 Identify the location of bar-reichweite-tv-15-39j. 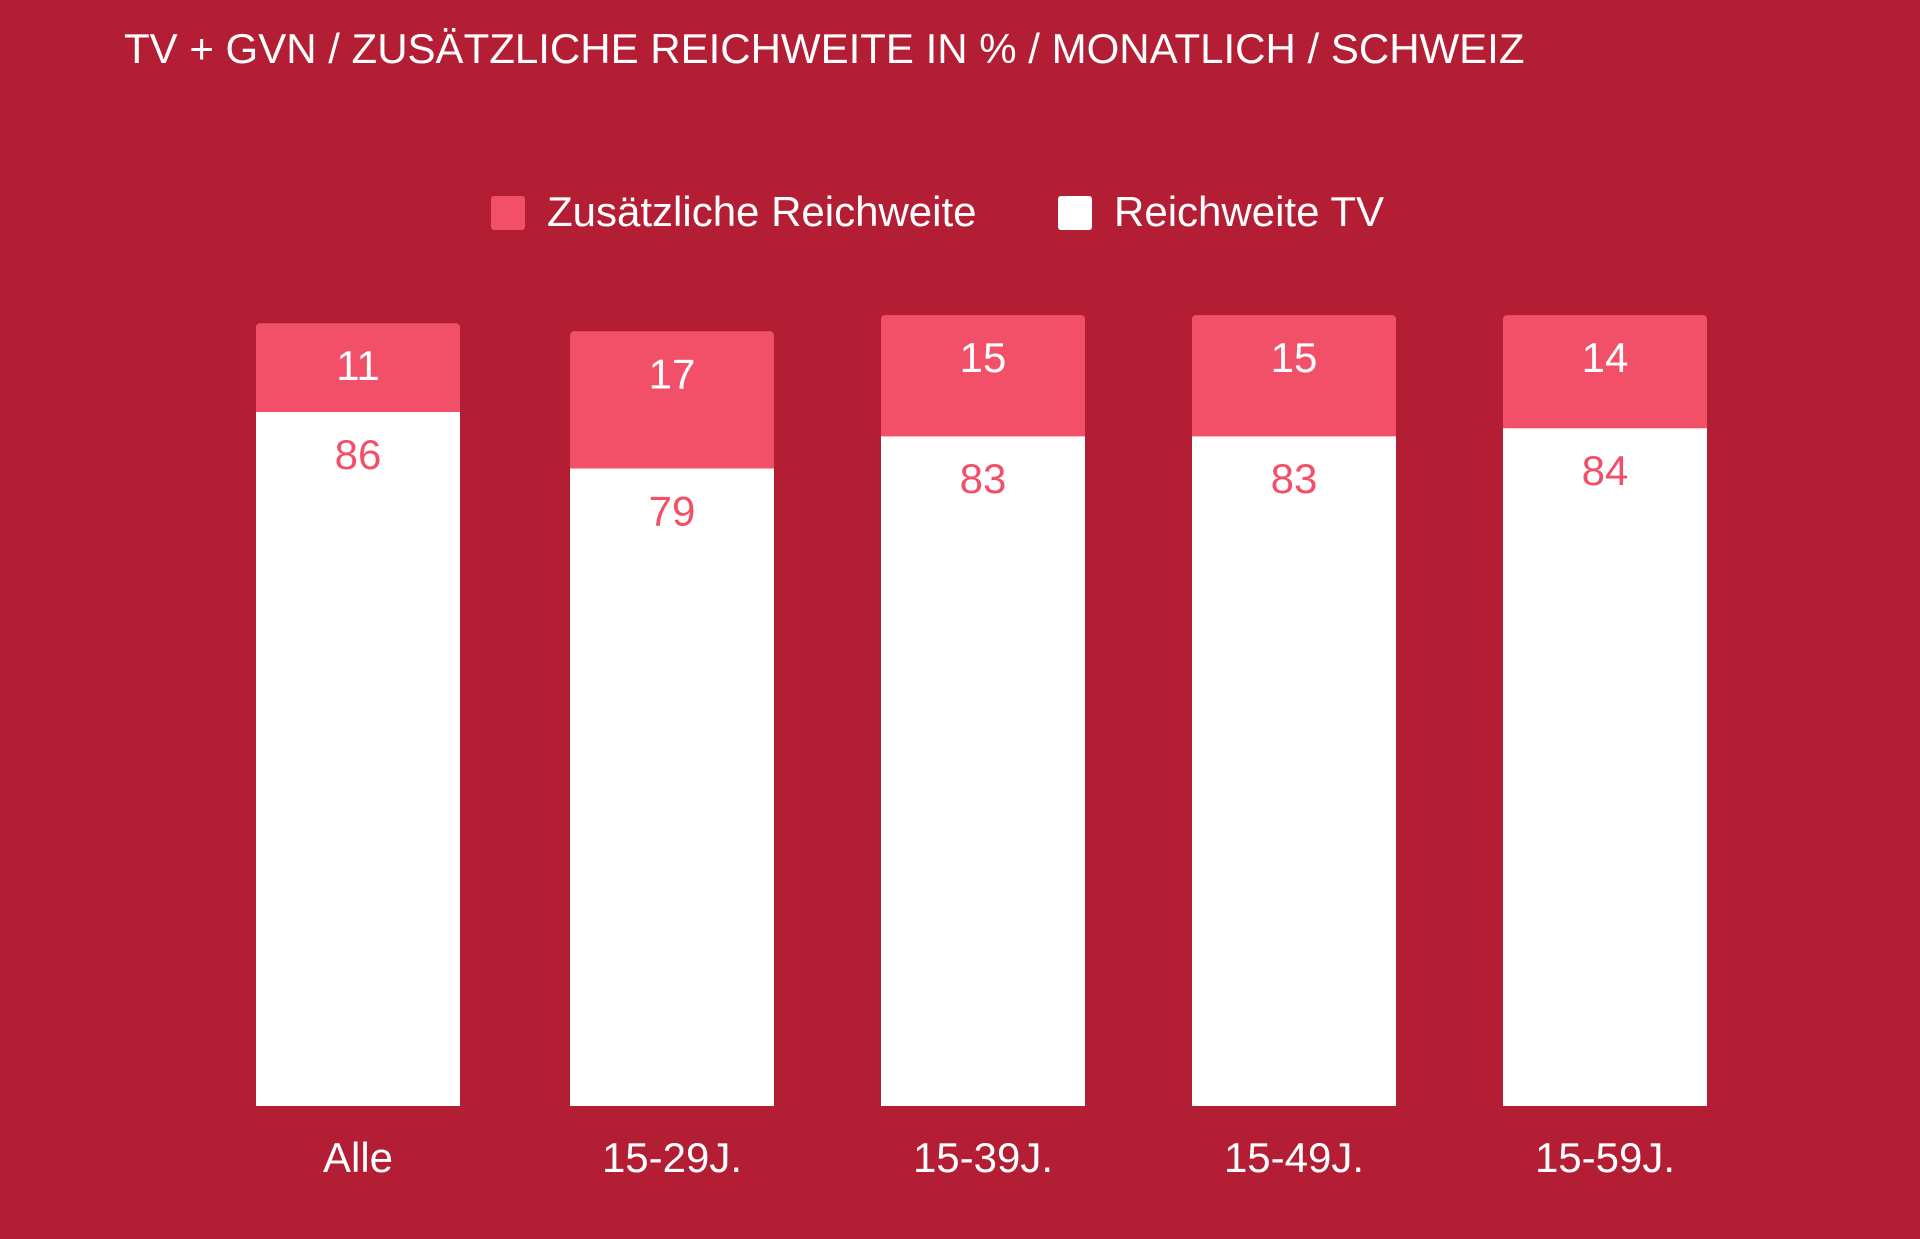
(983, 771).